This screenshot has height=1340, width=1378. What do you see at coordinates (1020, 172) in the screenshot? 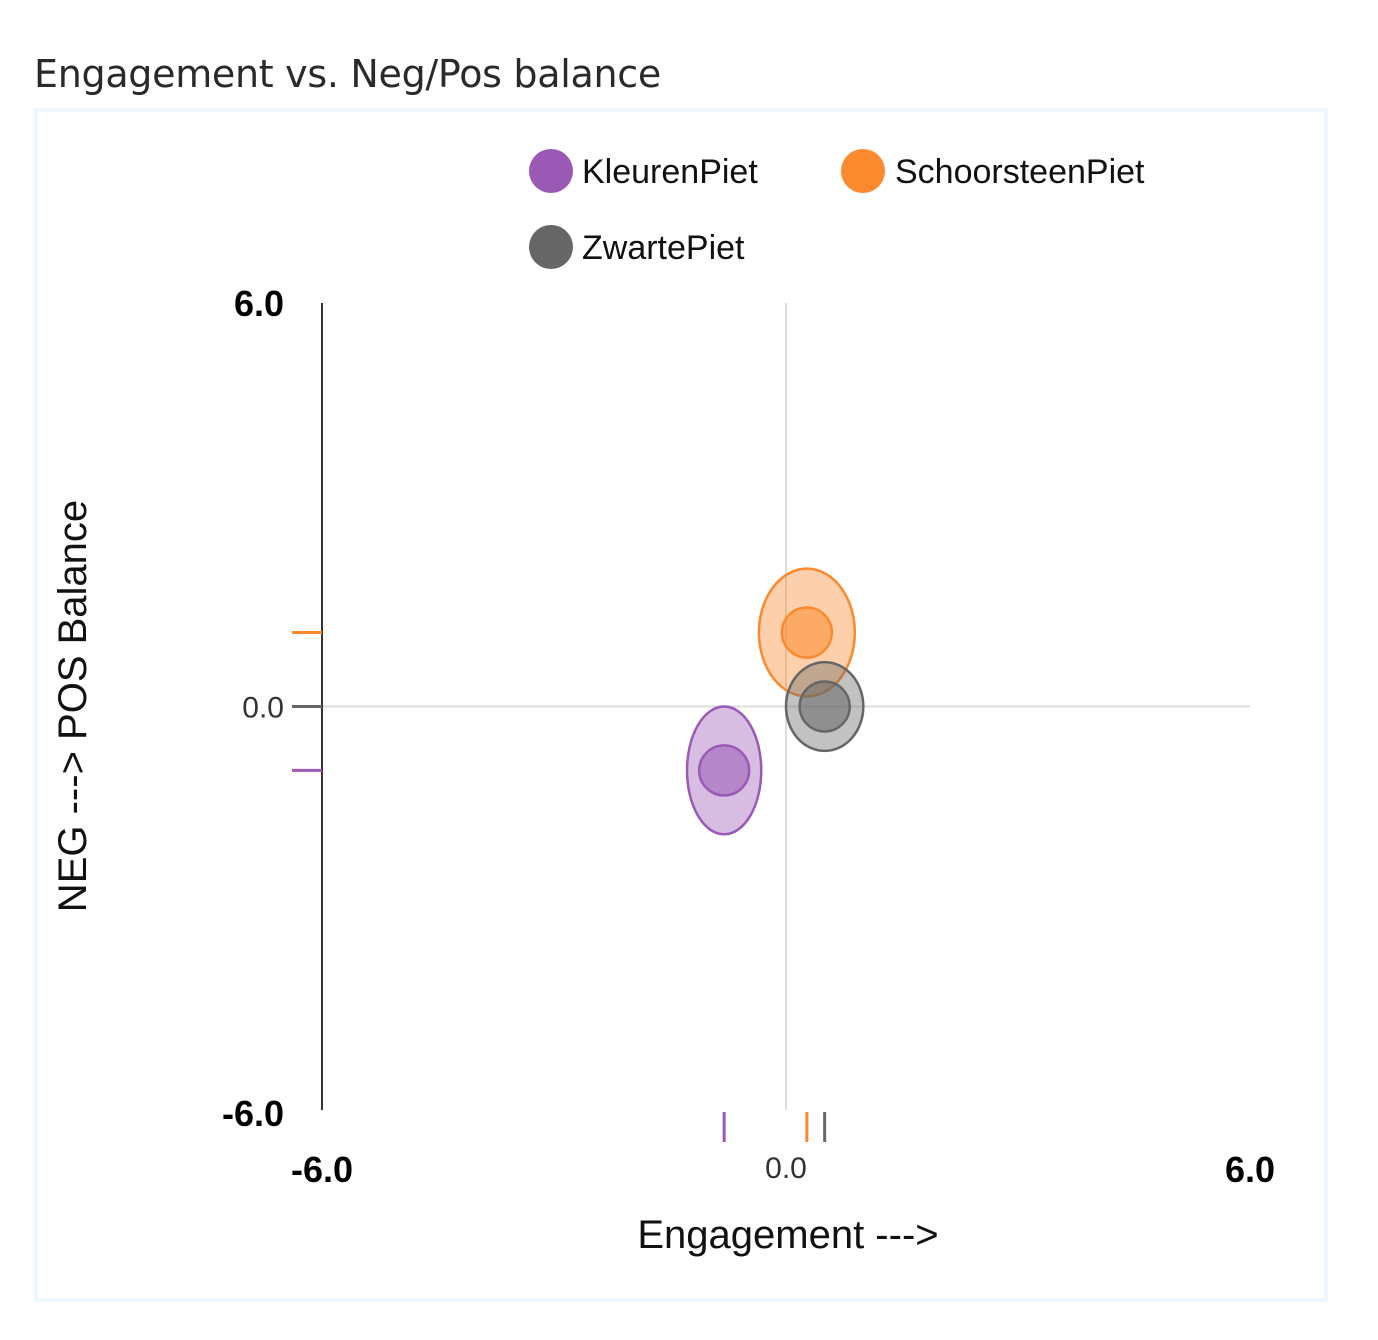
I see `legend-label-schoorsteenpiet: SchoorsteenPiet` at bounding box center [1020, 172].